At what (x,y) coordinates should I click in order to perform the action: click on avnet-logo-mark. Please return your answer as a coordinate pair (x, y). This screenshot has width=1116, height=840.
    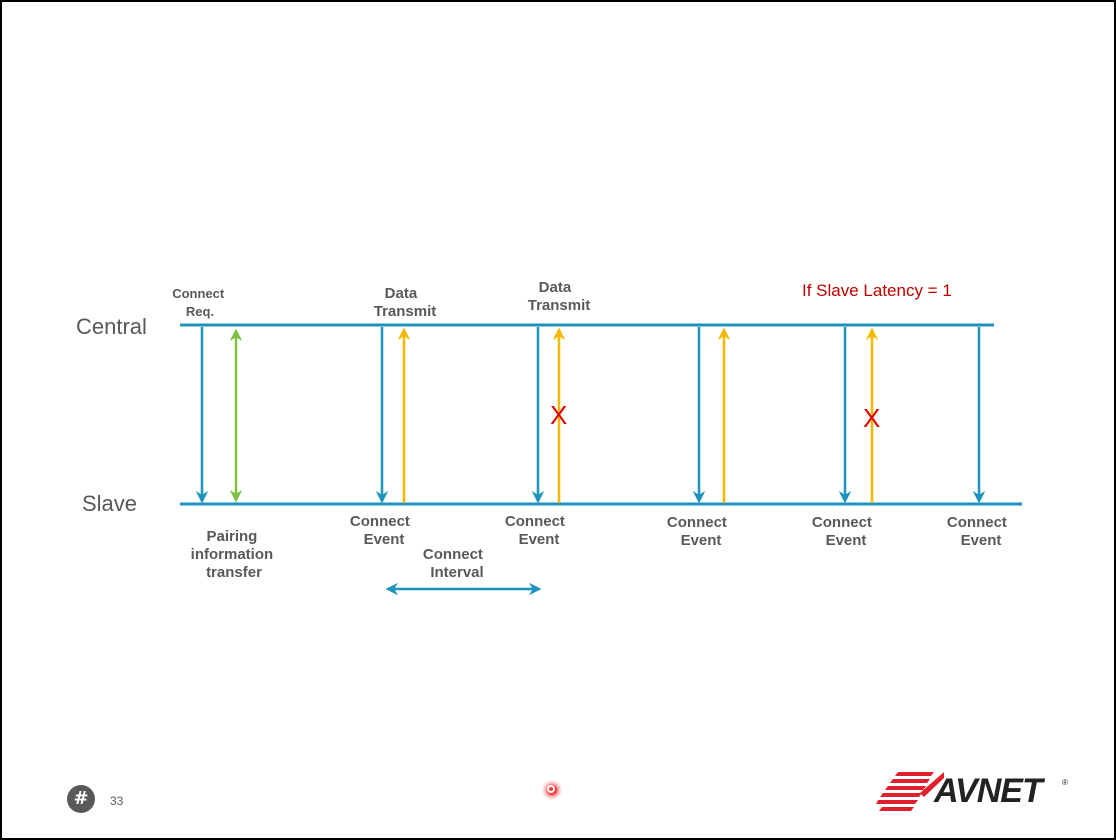
    Looking at the image, I should click on (910, 791).